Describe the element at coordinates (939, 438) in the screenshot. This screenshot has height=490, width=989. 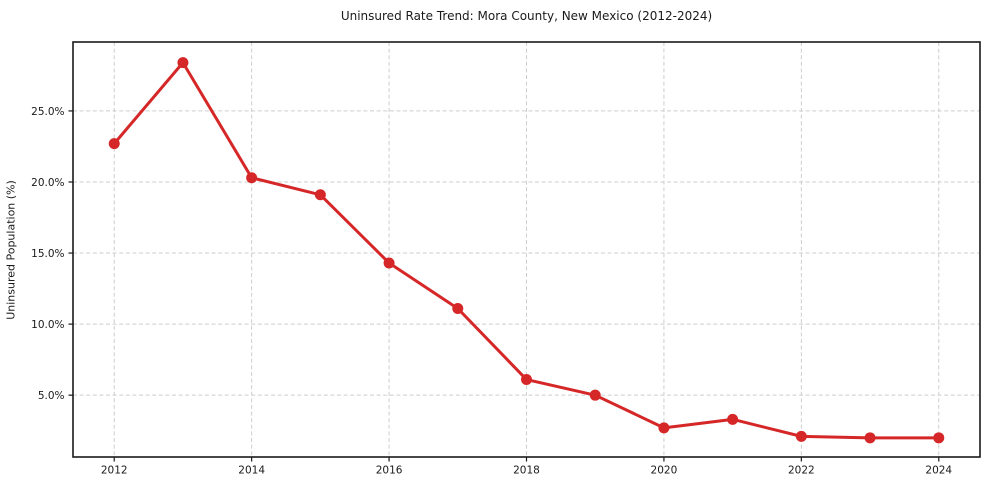
I see `data-point-2024` at that location.